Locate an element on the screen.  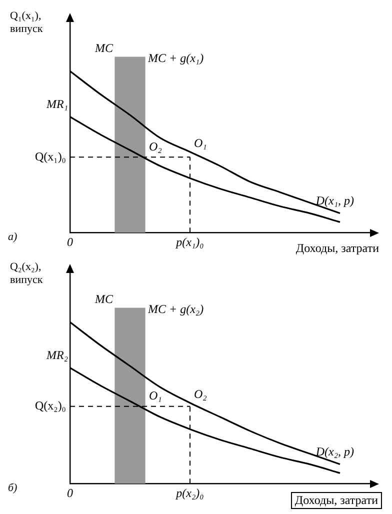
series-label: MR₂ is located at coordinates (57, 355).